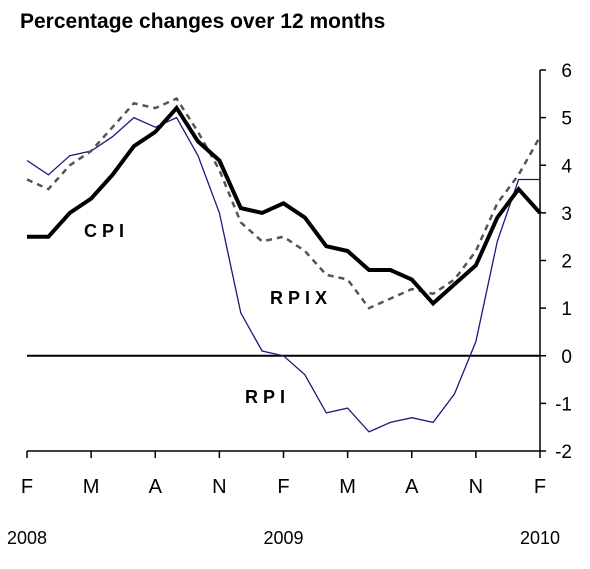 The width and height of the screenshot is (590, 569). Describe the element at coordinates (267, 397) in the screenshot. I see `rpi-series-label: RPI` at that location.